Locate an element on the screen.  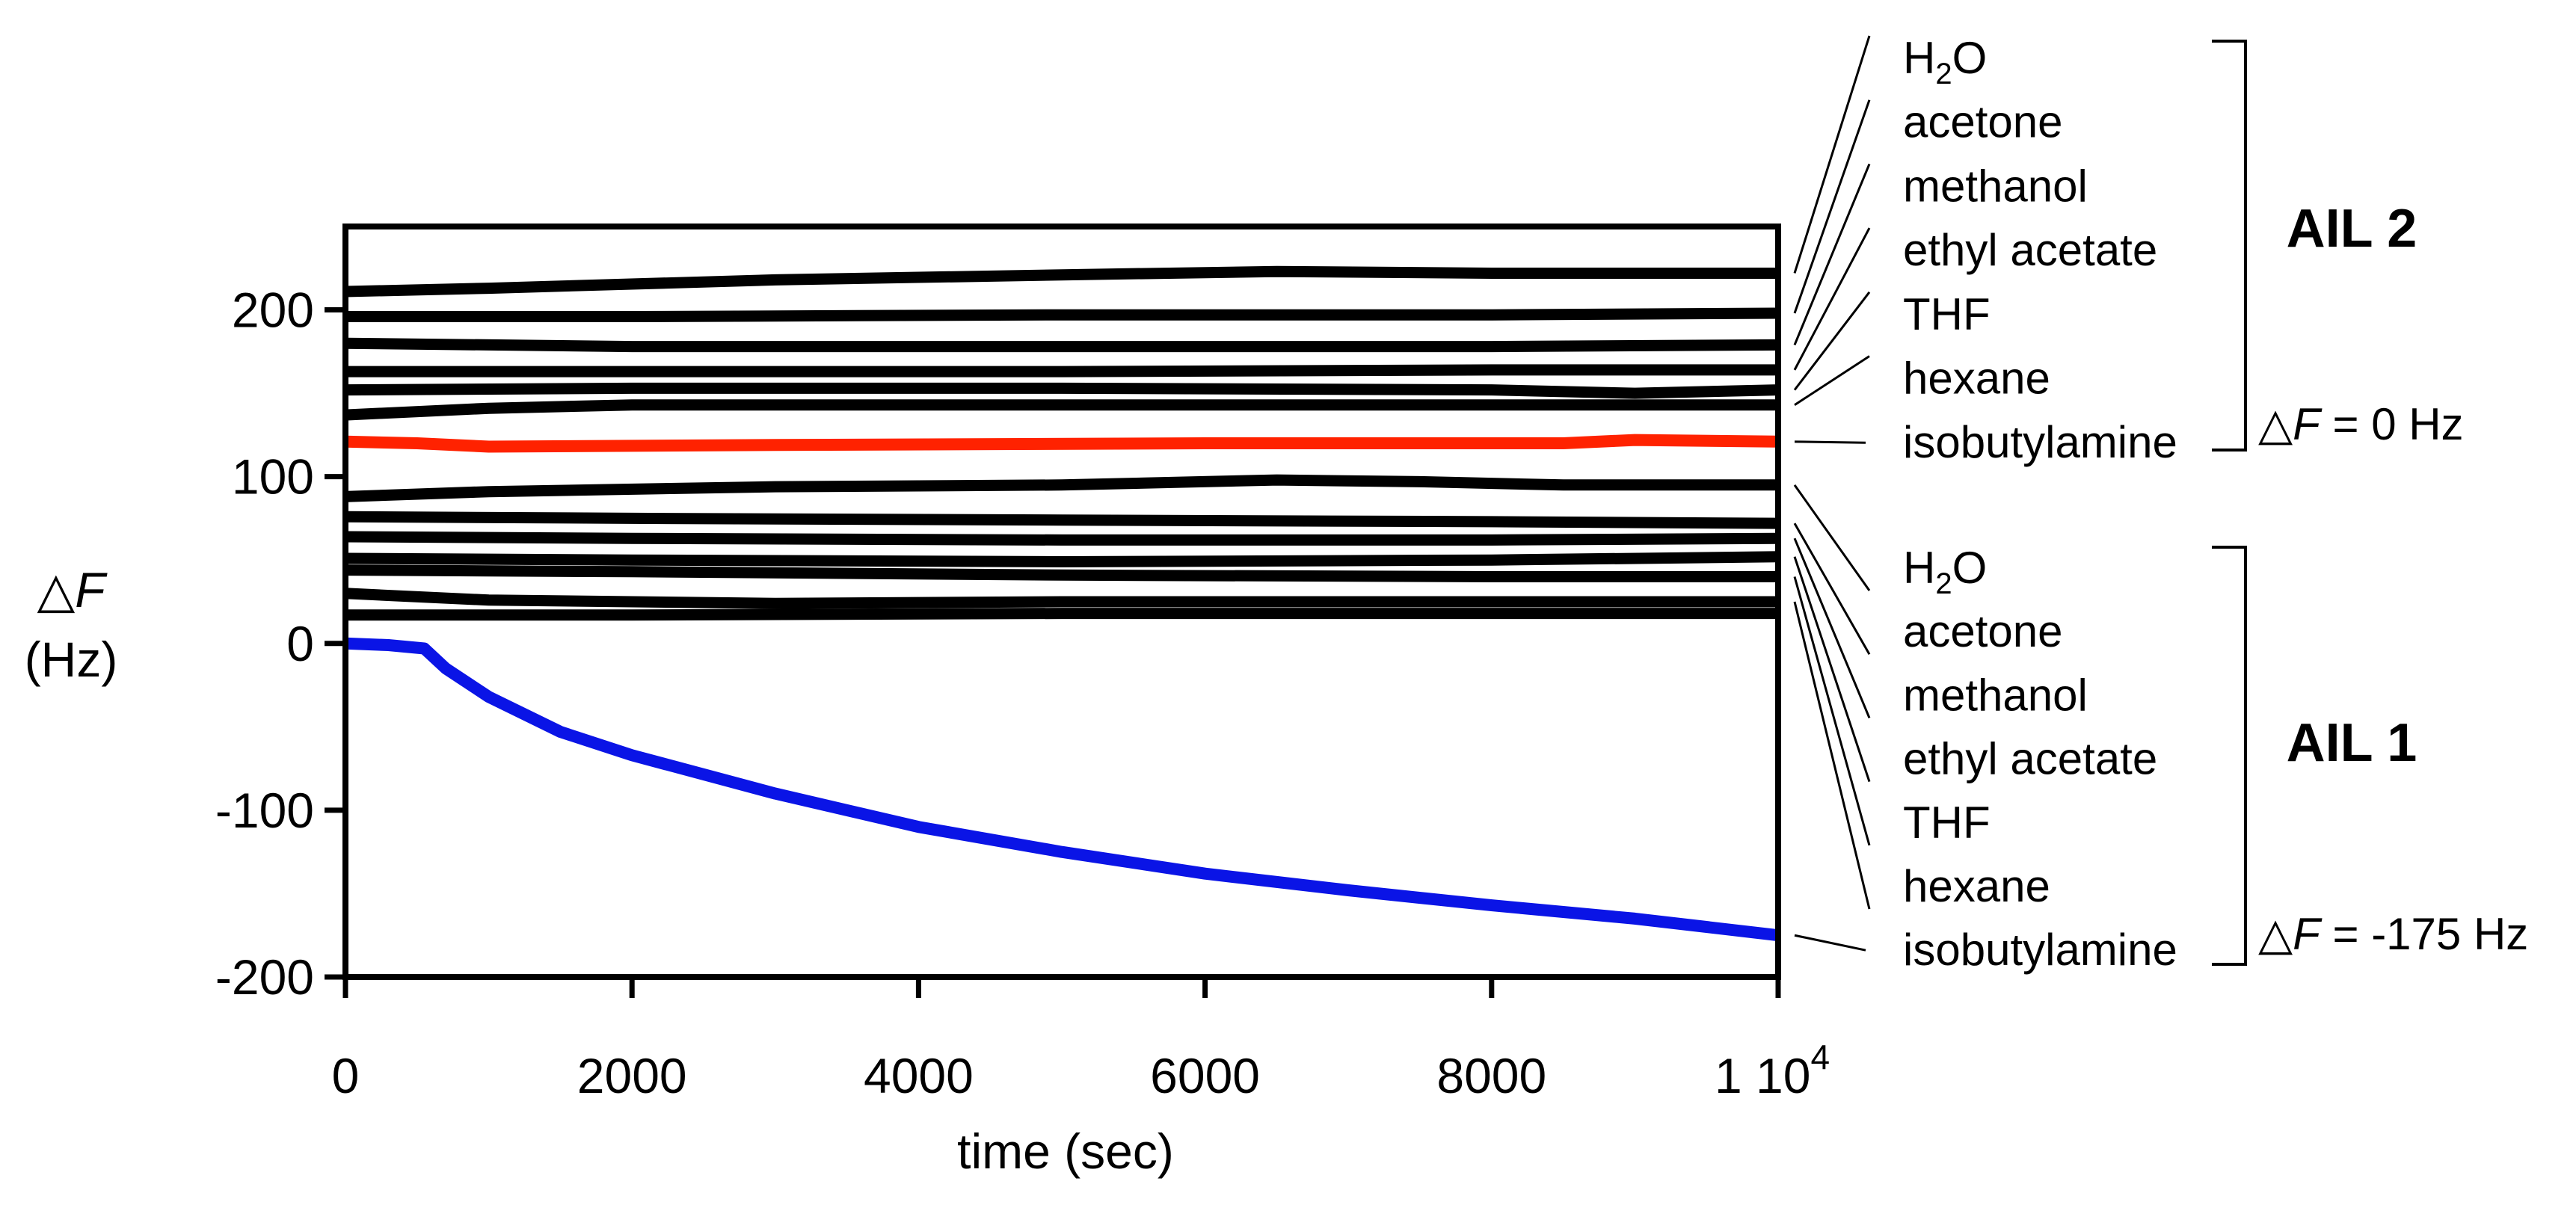
series-line-ail1-hexane is located at coordinates (1061, 598).